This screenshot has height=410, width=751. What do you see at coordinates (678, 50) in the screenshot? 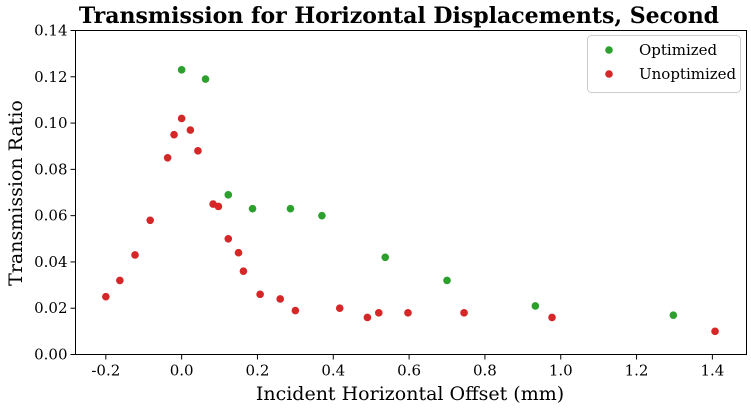
I see `legend-label-optimized: Optimized` at bounding box center [678, 50].